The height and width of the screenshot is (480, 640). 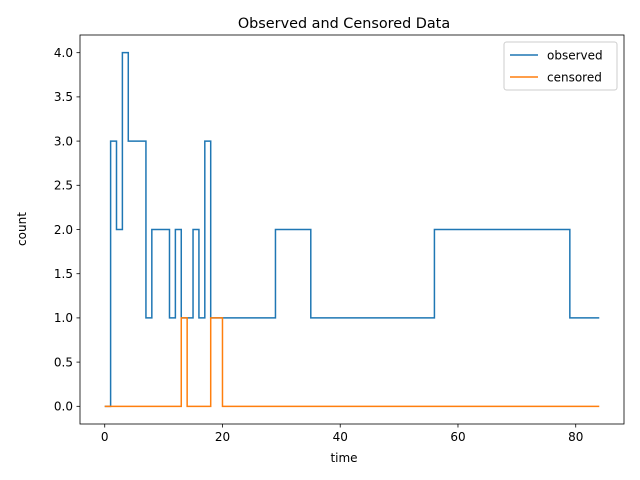 I want to click on y-tick-label: 2.0, so click(x=63, y=230).